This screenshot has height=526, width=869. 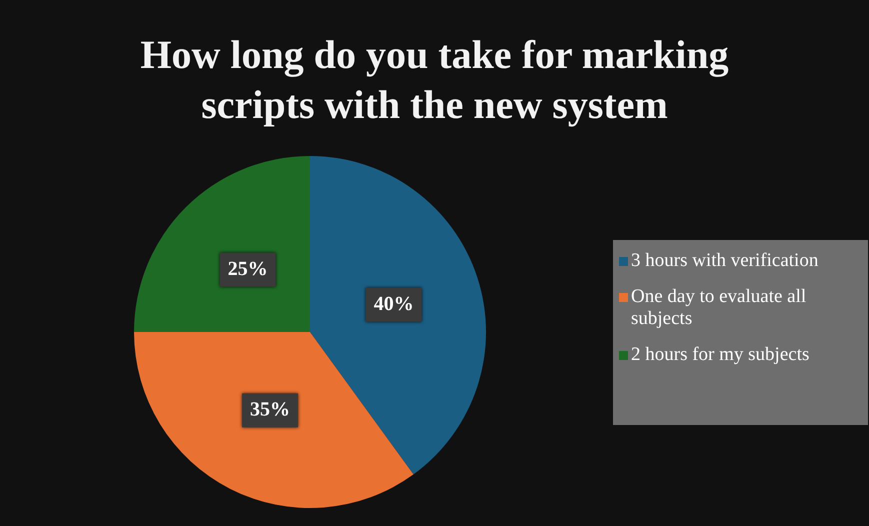 I want to click on legend-label: One day to evaluate all subjects, so click(x=719, y=308).